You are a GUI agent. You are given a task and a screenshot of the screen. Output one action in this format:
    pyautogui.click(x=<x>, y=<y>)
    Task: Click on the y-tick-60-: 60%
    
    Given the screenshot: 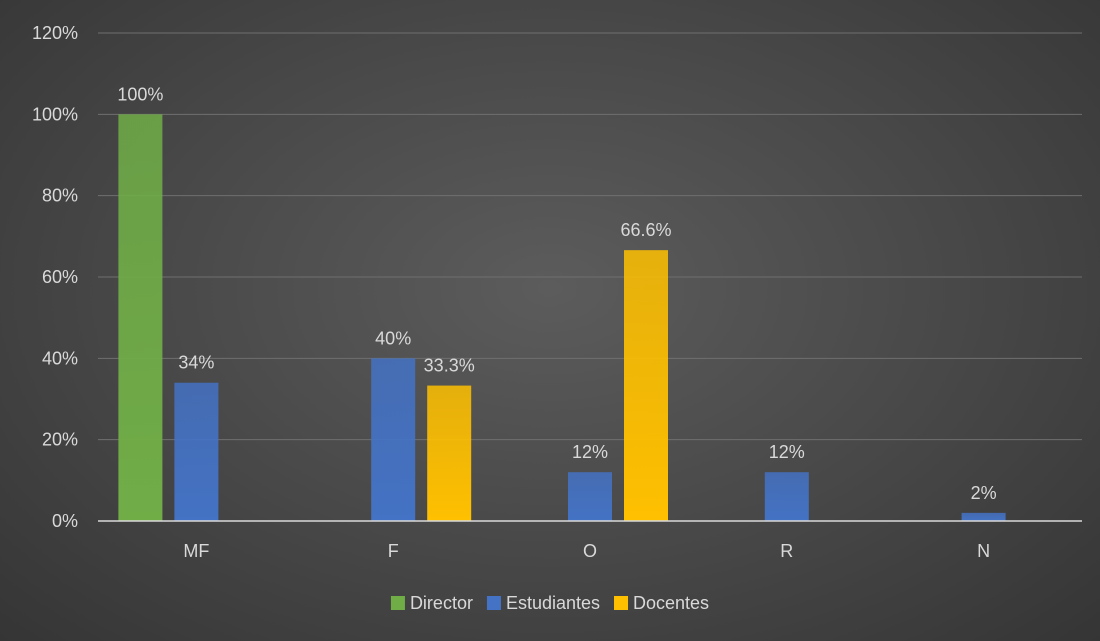 What is the action you would take?
    pyautogui.click(x=60, y=277)
    